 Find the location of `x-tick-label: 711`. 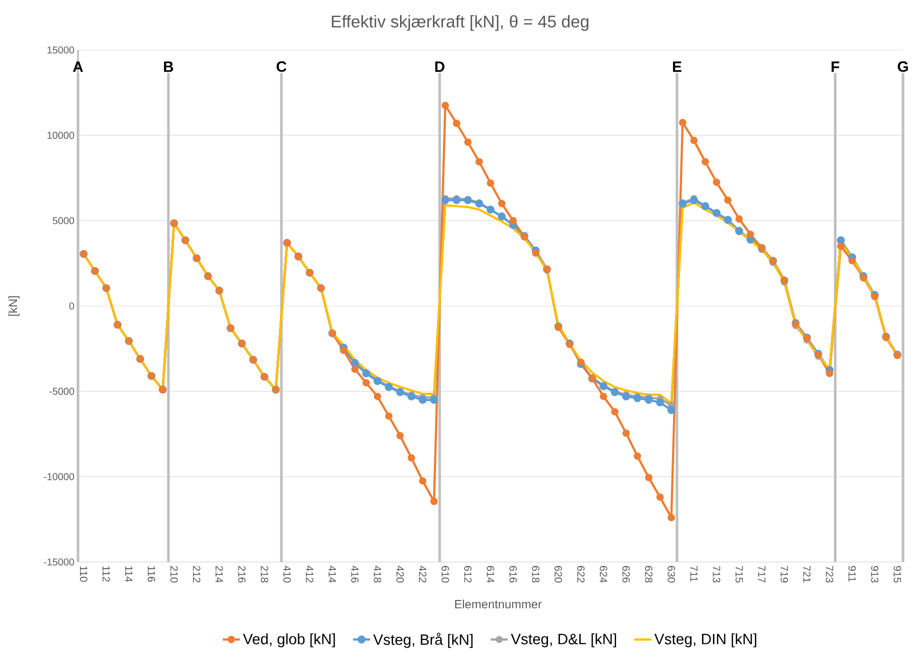

x-tick-label: 711 is located at coordinates (694, 574).